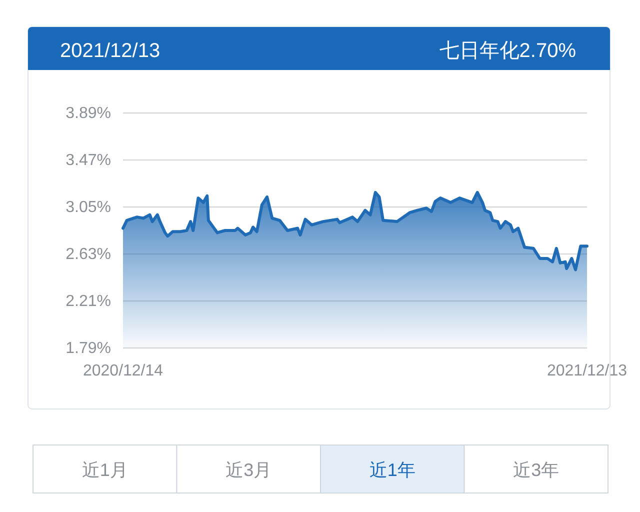  I want to click on y-tick-label: 2.21%, so click(88, 301).